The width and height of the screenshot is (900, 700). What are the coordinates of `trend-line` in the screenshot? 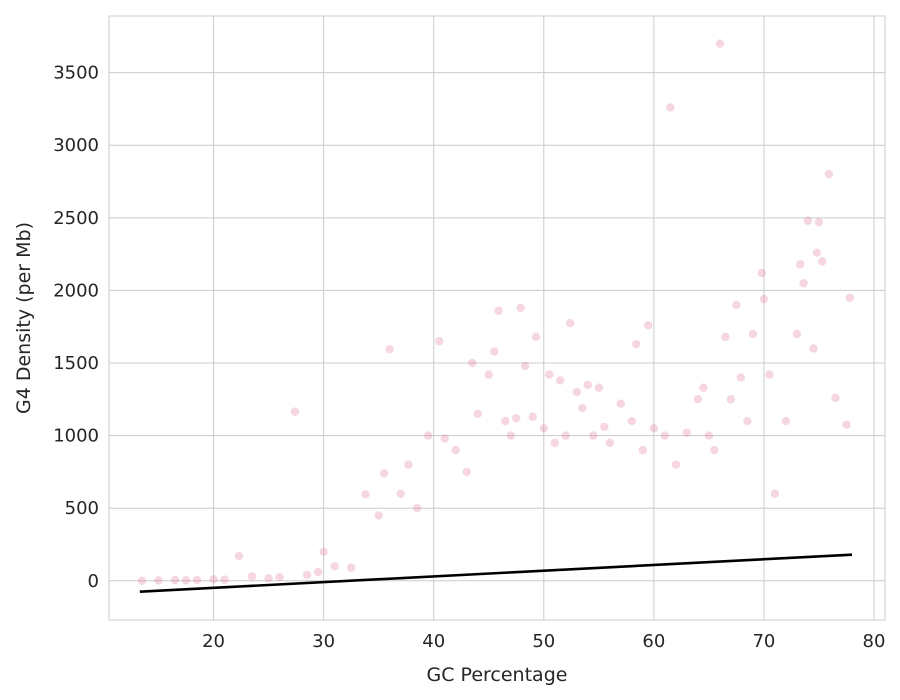 It's located at (496, 573).